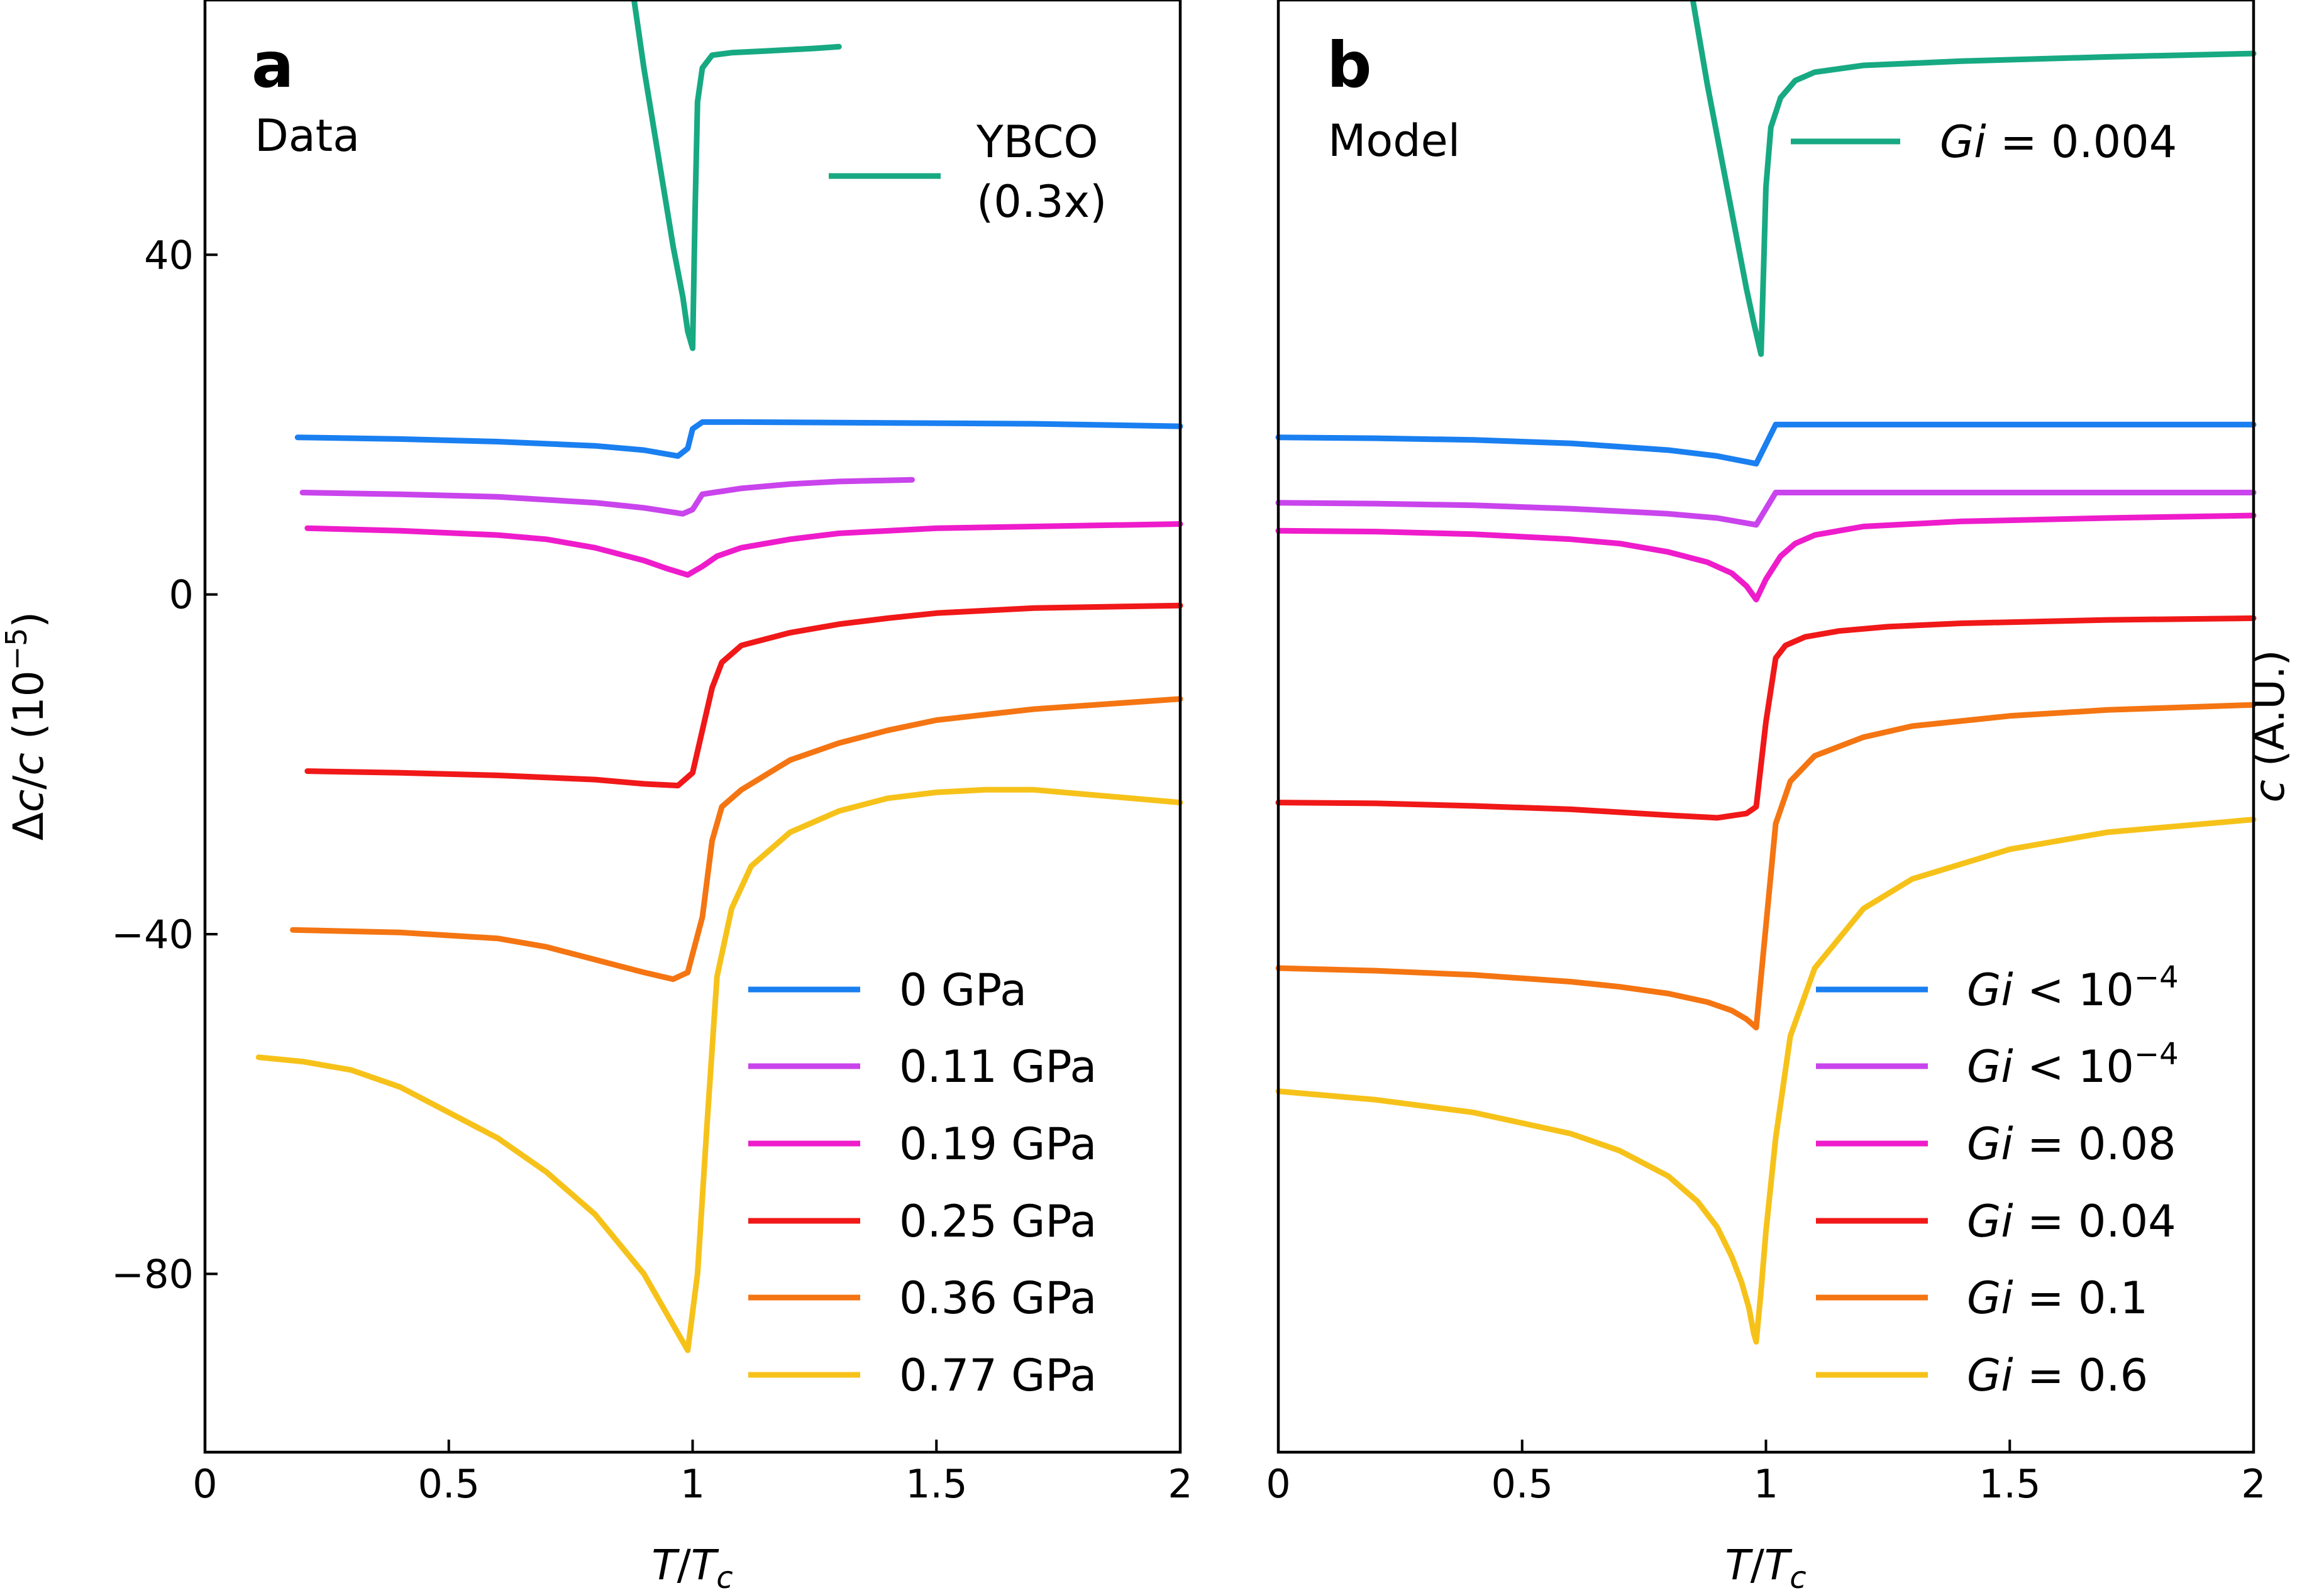 The image size is (2324, 1593). What do you see at coordinates (28, 782) in the screenshot?
I see `panel-a-ylabel-slash: /` at bounding box center [28, 782].